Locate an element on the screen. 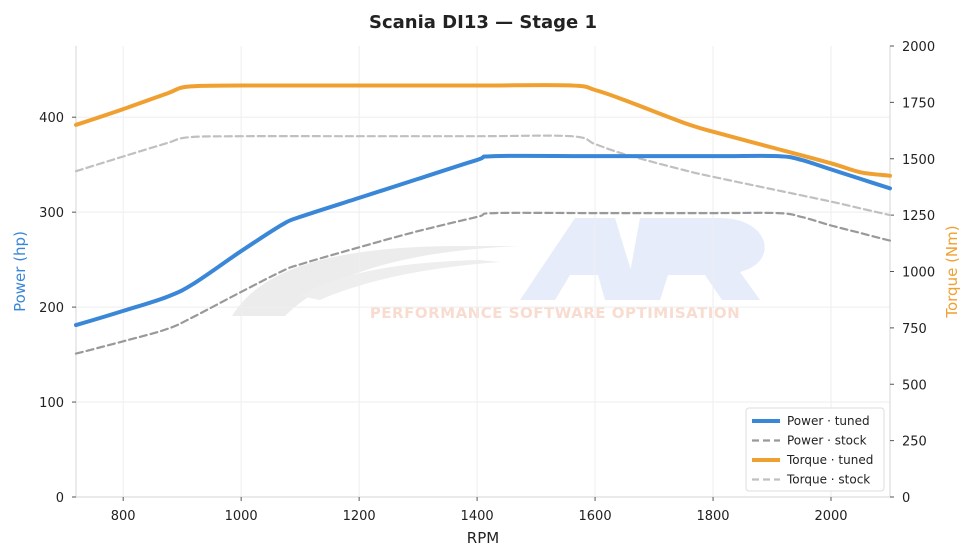 This screenshot has width=975, height=559. right-tick-label: 250 is located at coordinates (914, 442).